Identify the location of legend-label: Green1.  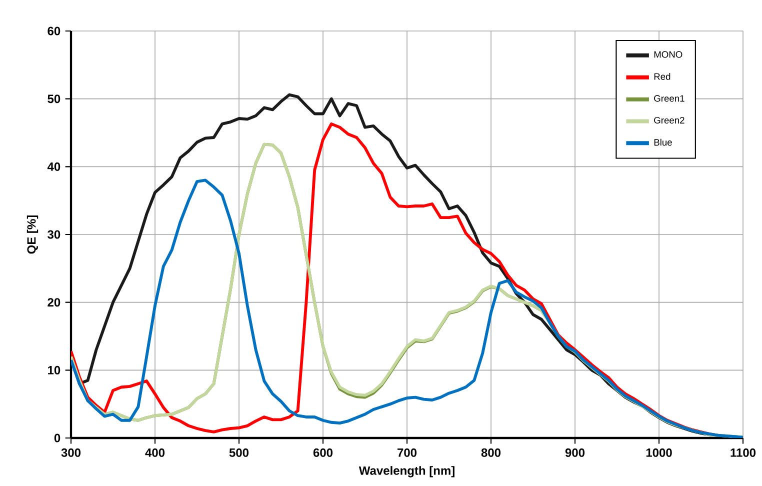
(669, 98).